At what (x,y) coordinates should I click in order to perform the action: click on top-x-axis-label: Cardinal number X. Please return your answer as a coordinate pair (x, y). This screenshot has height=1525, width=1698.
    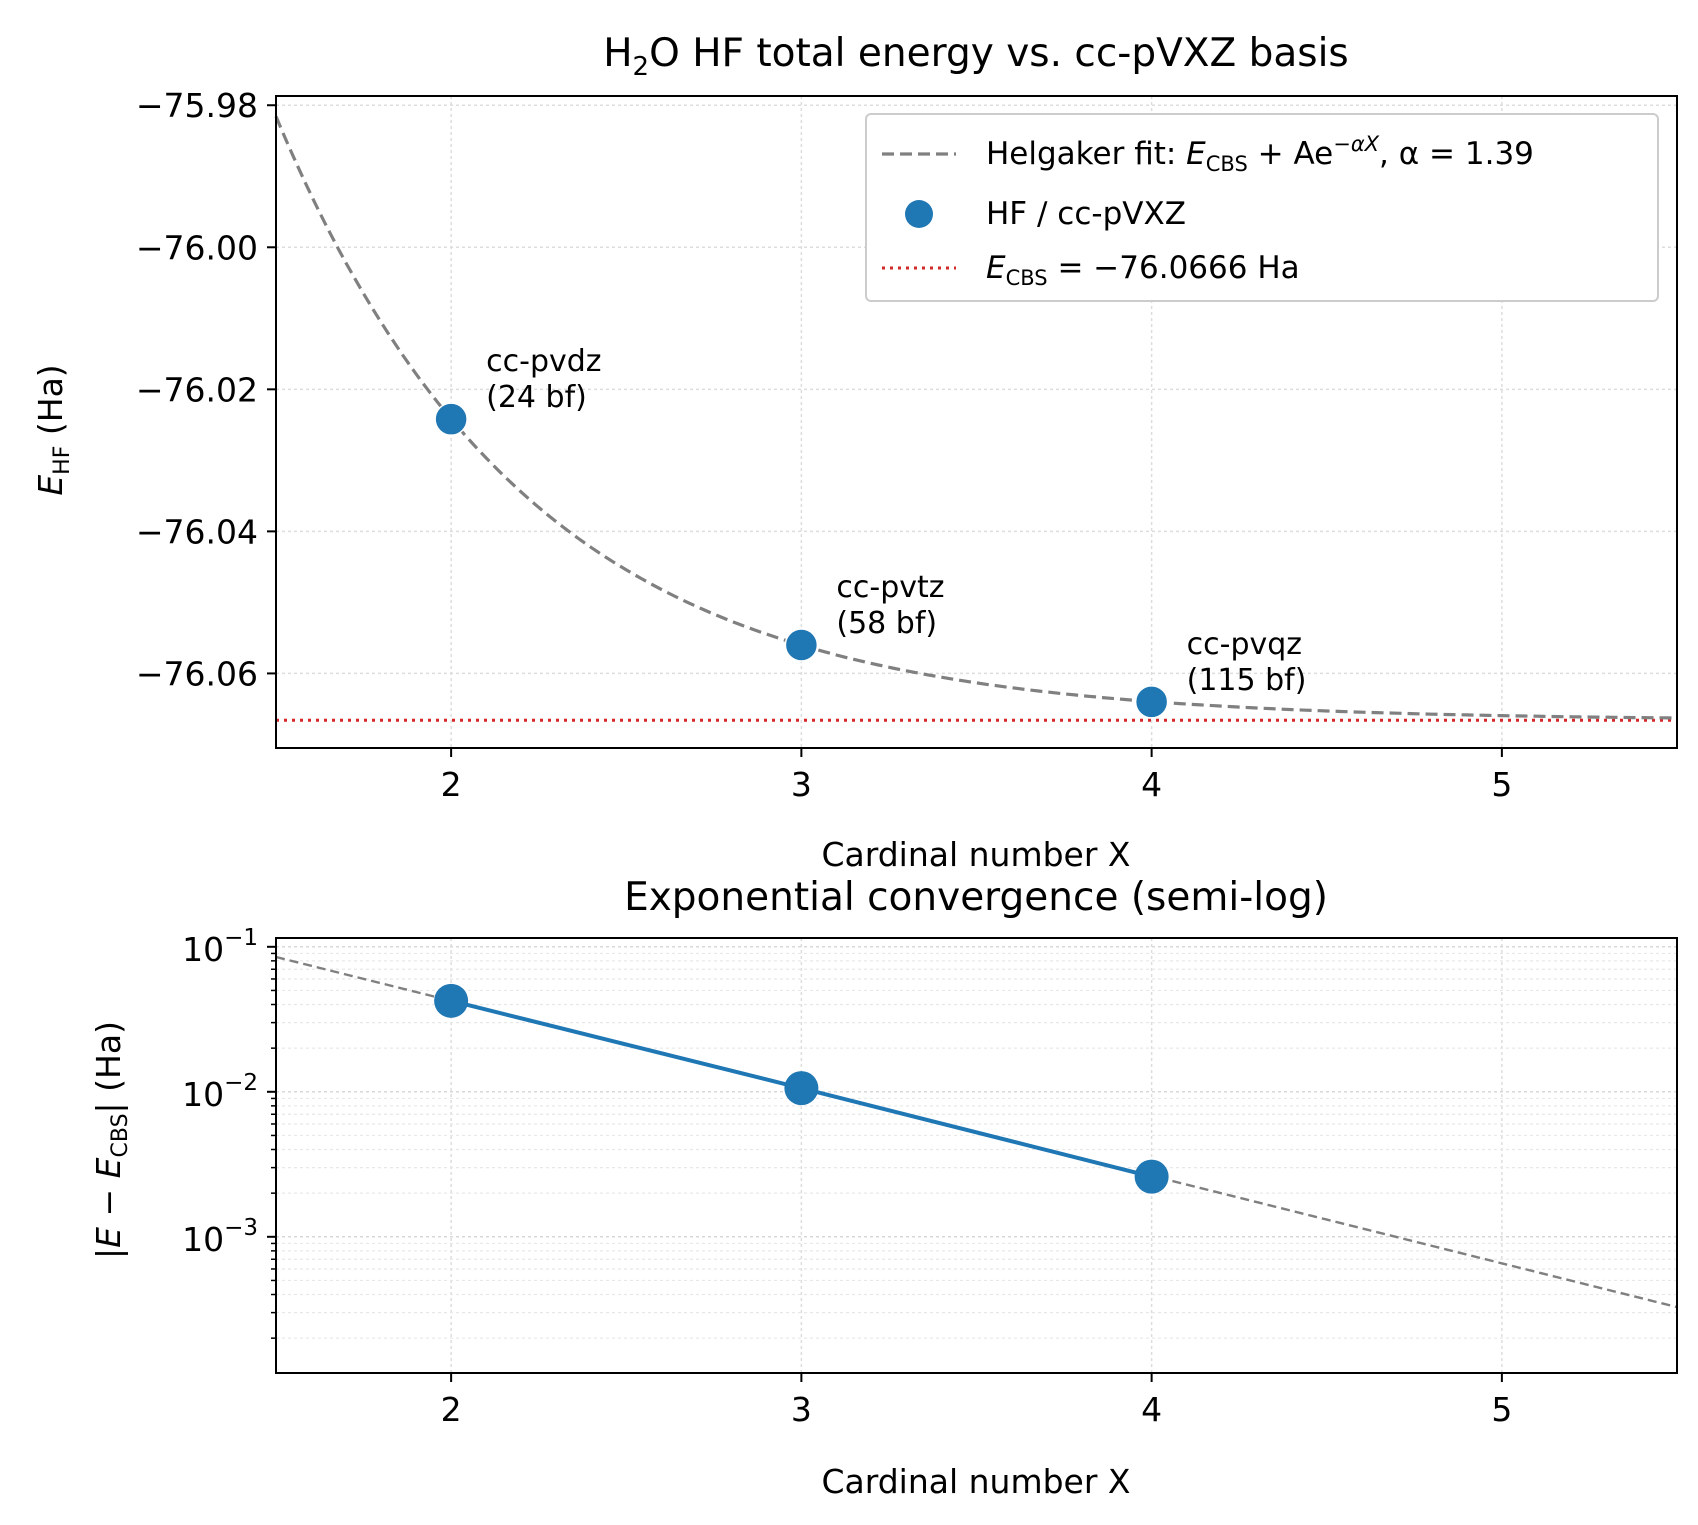
    Looking at the image, I should click on (975, 854).